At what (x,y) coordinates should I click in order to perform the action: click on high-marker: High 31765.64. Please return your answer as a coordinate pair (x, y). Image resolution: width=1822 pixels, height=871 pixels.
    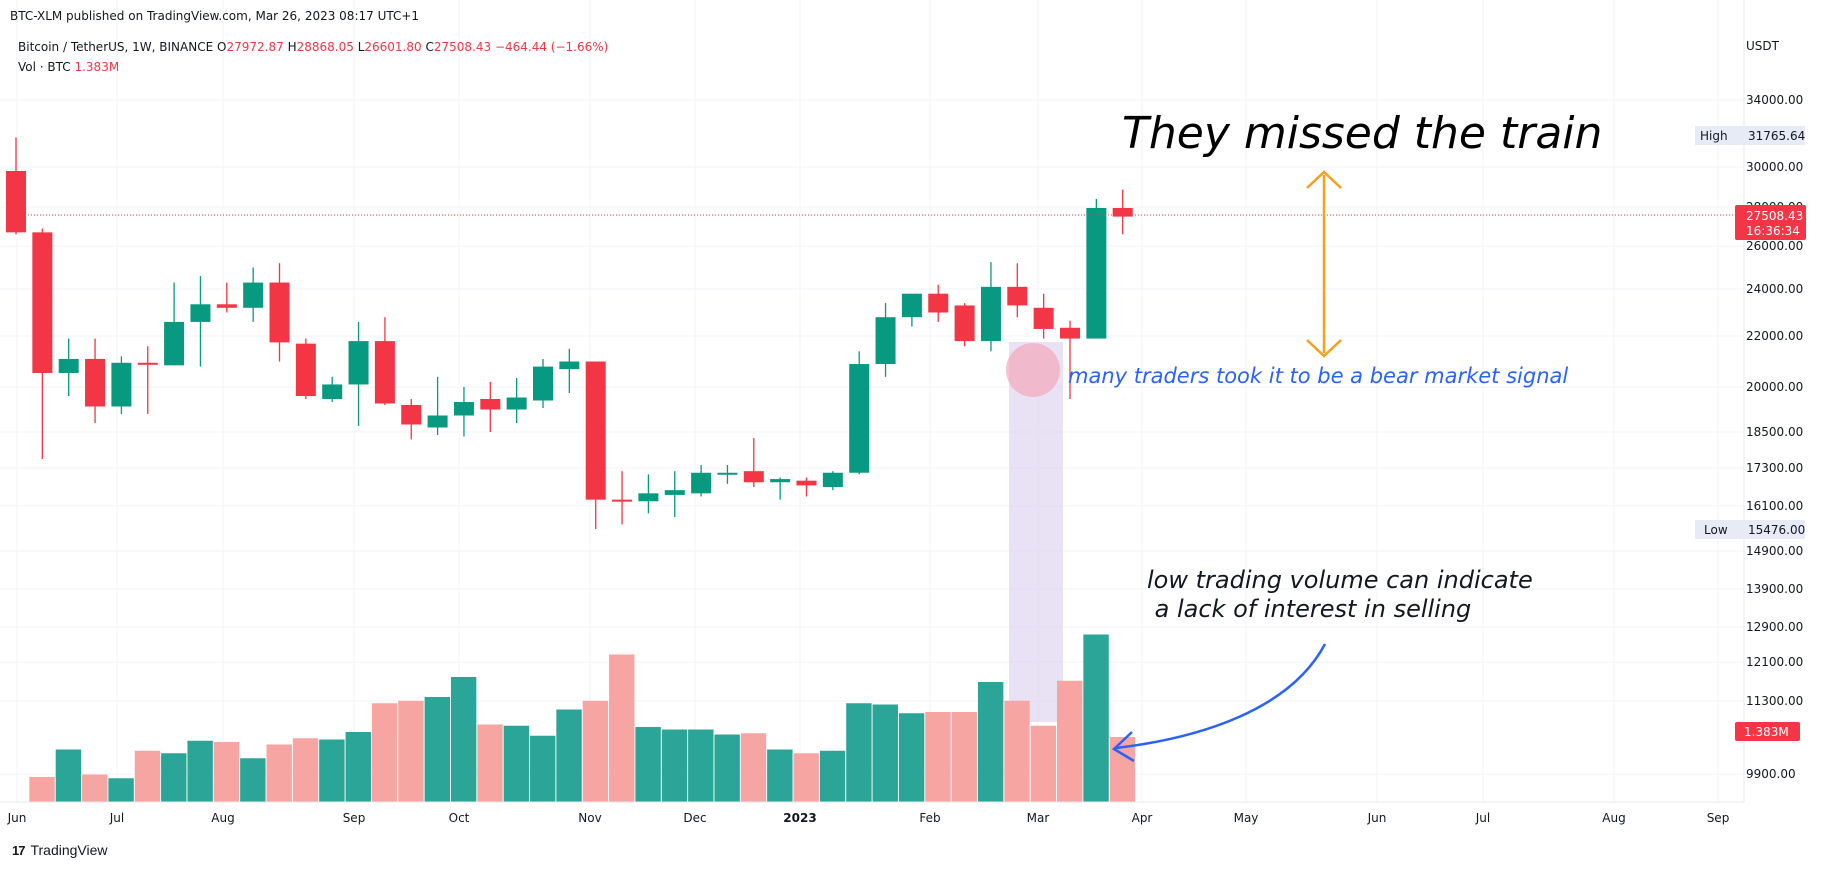
    Looking at the image, I should click on (1750, 135).